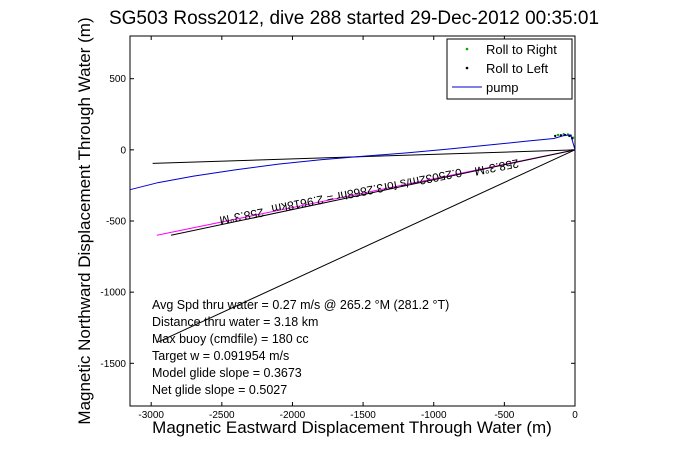 Image resolution: width=681 pixels, height=454 pixels. I want to click on stats-line: Net glide slope = 0.5027, so click(219, 390).